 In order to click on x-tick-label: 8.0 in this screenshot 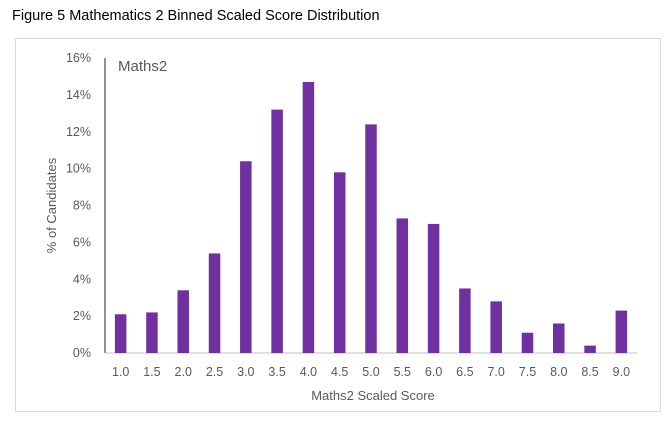, I will do `click(558, 372)`.